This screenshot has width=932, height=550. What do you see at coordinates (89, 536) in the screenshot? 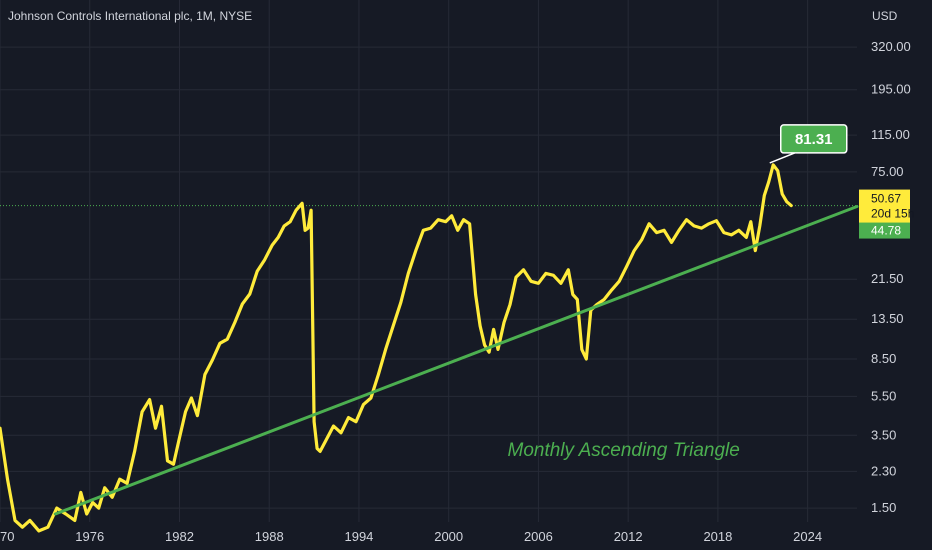
I see `x-tick-label: 1976` at bounding box center [89, 536].